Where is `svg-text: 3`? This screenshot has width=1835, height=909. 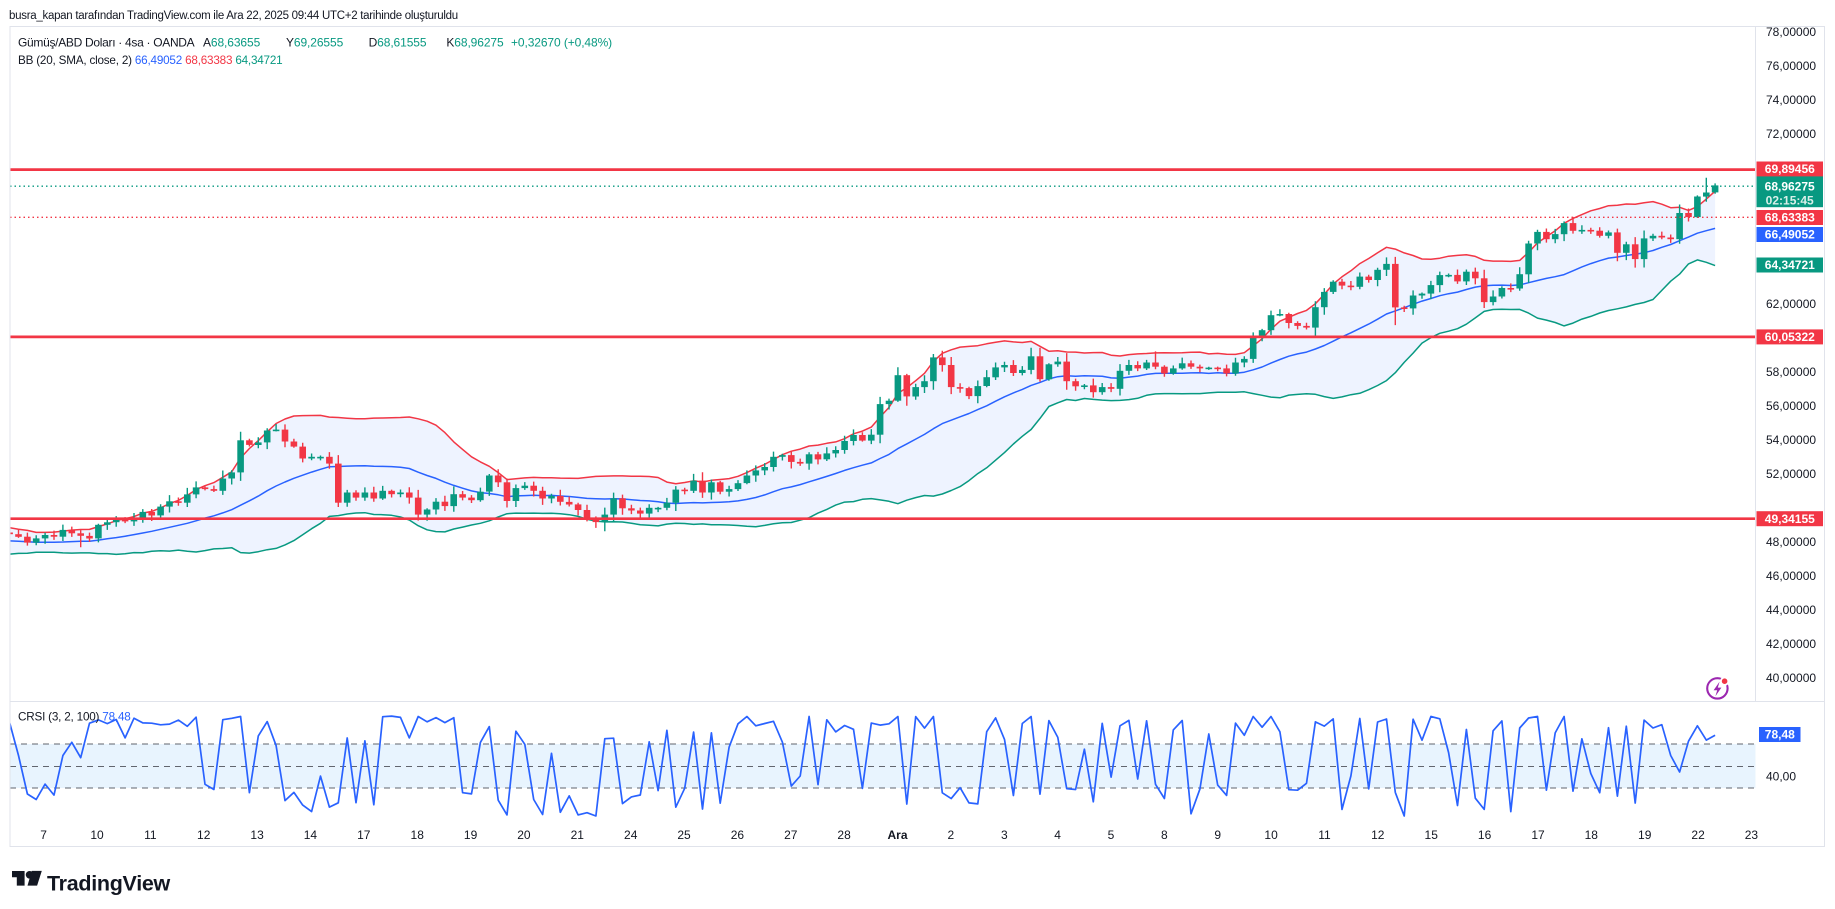
svg-text: 3 is located at coordinates (1004, 835).